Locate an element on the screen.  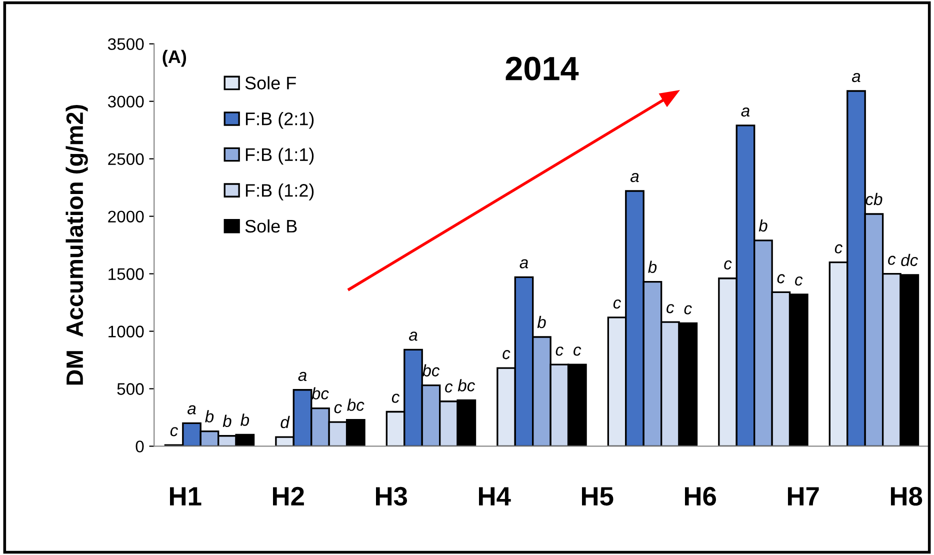
chart-title: 2014 is located at coordinates (542, 68).